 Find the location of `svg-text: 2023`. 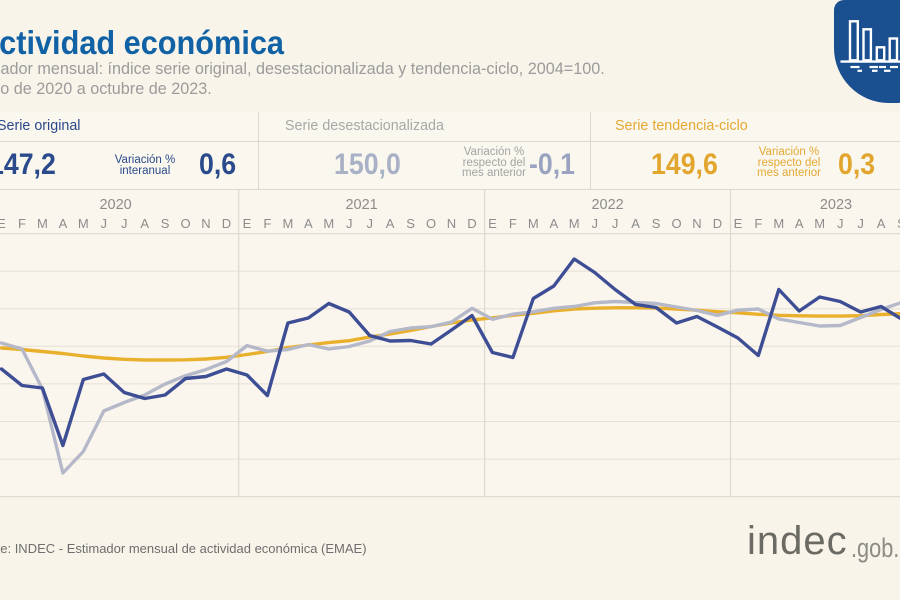

svg-text: 2023 is located at coordinates (836, 205).